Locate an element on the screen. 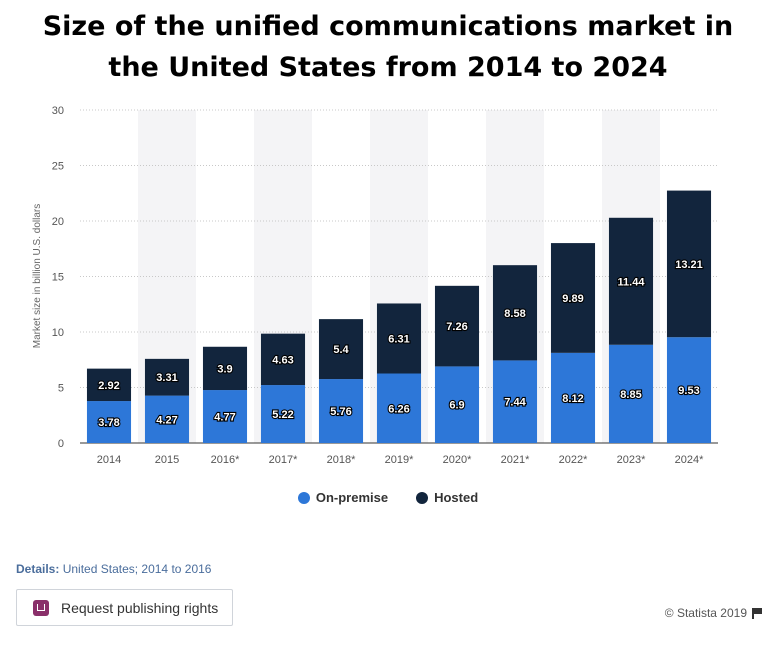 This screenshot has height=645, width=776. hosted-data-label: 5.4 is located at coordinates (341, 350).